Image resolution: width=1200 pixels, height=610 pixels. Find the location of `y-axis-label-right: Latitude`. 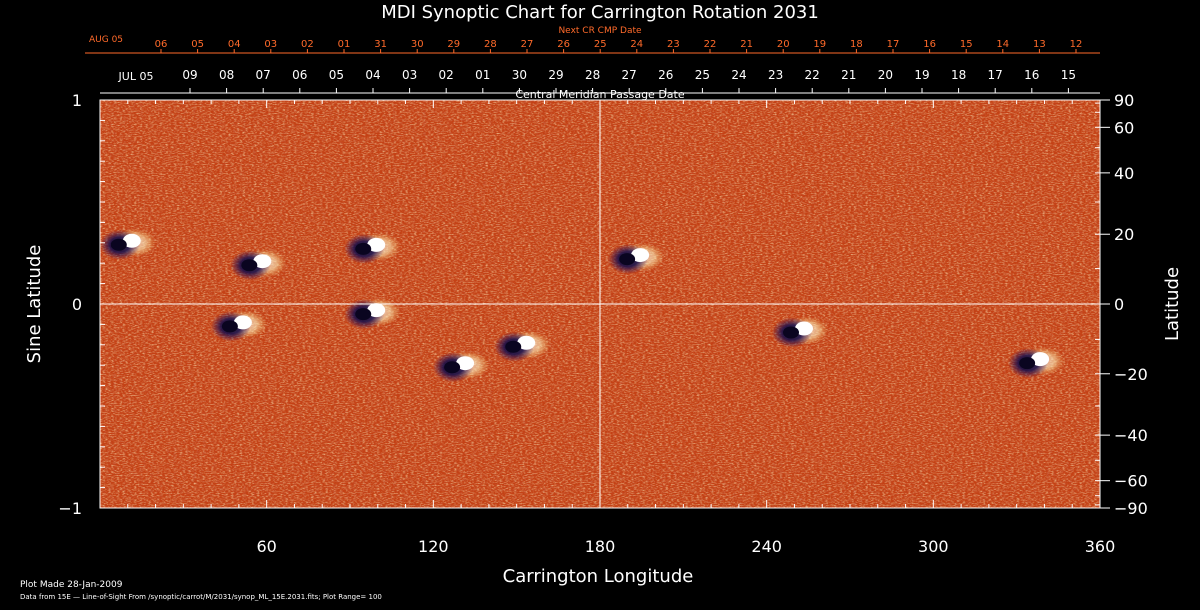

y-axis-label-right: Latitude is located at coordinates (1172, 304).